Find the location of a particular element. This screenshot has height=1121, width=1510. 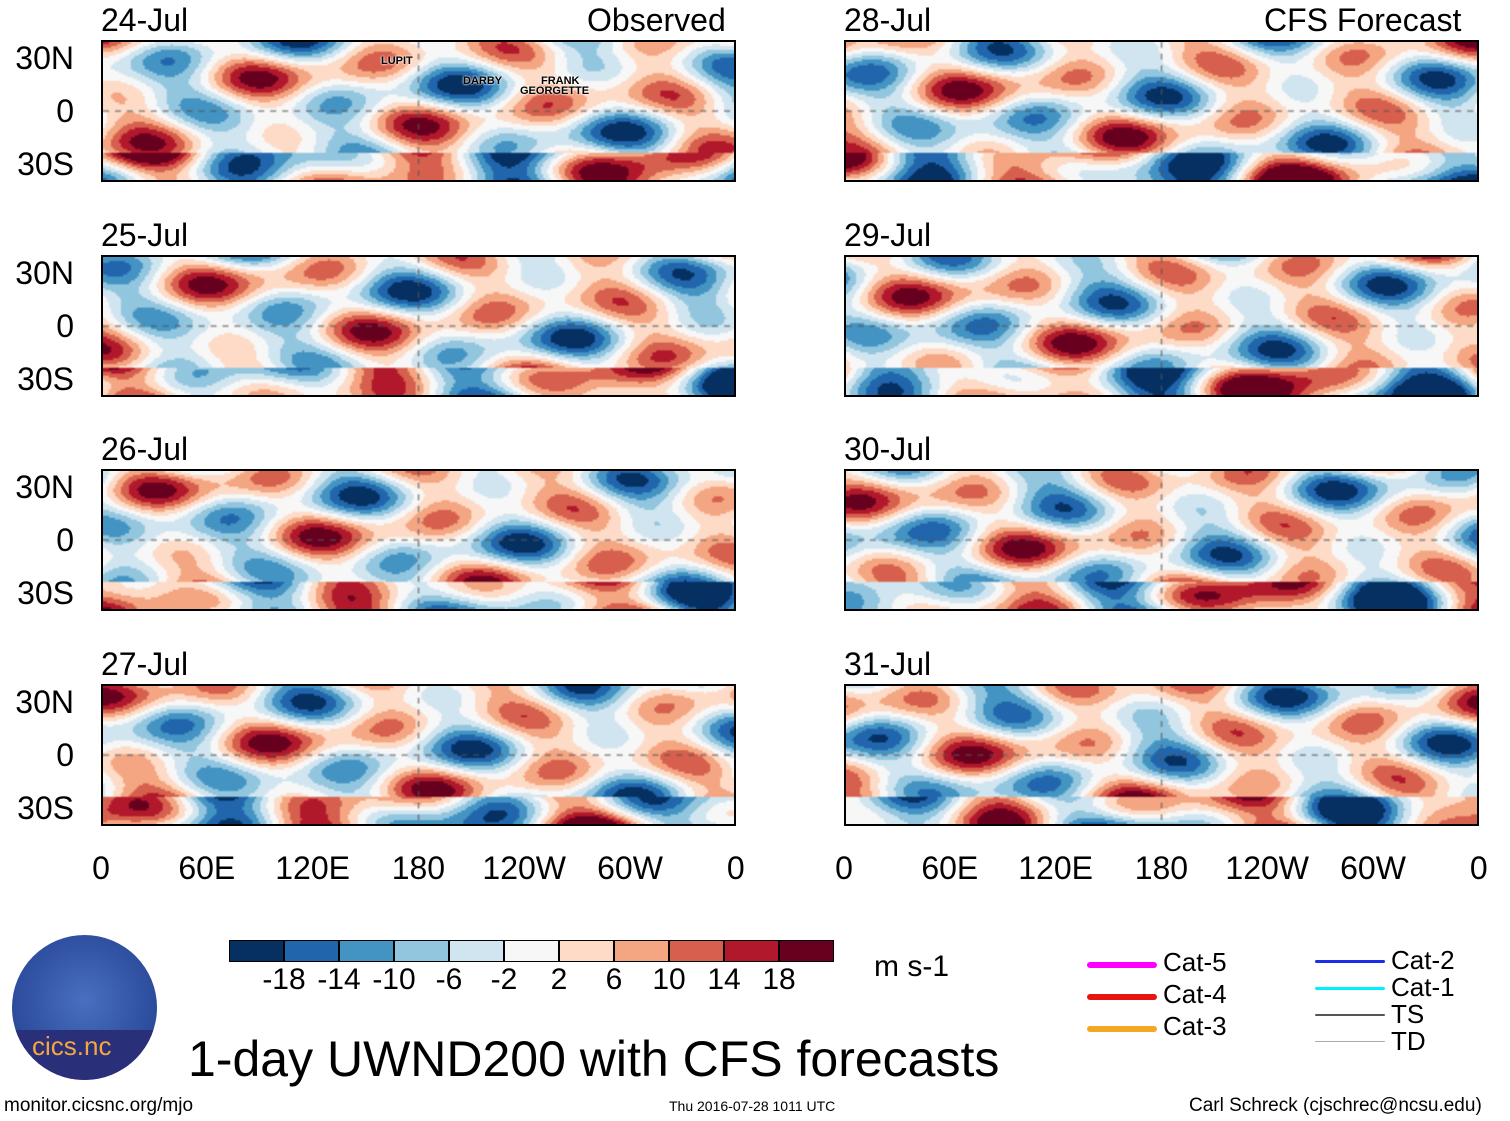

footer-url: monitor.cicsnc.org/mjo is located at coordinates (99, 1105).